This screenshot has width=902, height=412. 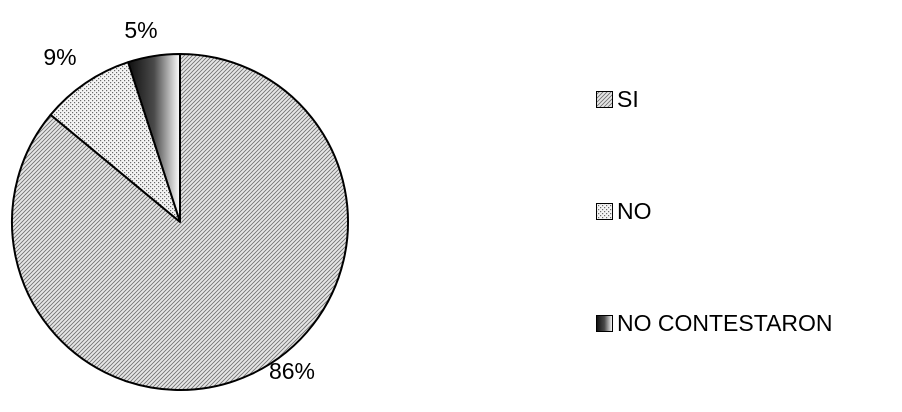 I want to click on data-label-no-contestaron: 5%, so click(x=140, y=30).